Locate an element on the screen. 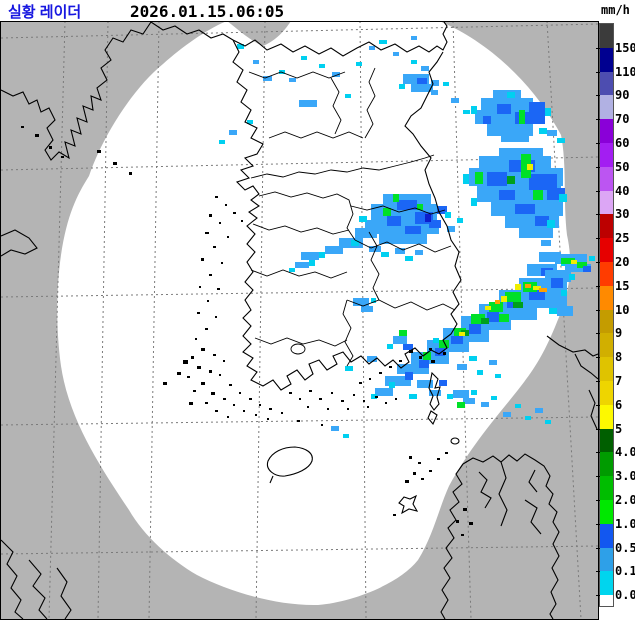 The image size is (635, 620). legend-value-label: 3.0 is located at coordinates (625, 476).